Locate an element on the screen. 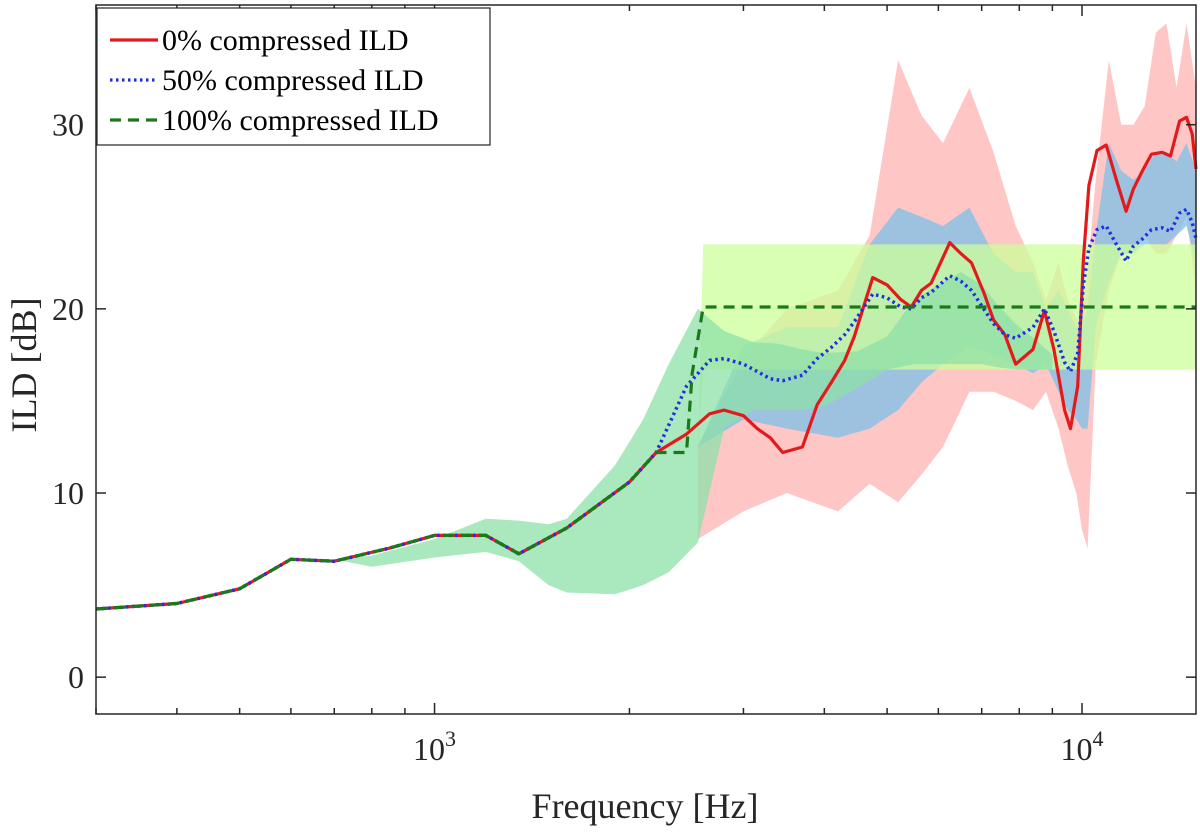 Image resolution: width=1200 pixels, height=833 pixels. legend-label-1: 50% compressed ILD is located at coordinates (293, 80).